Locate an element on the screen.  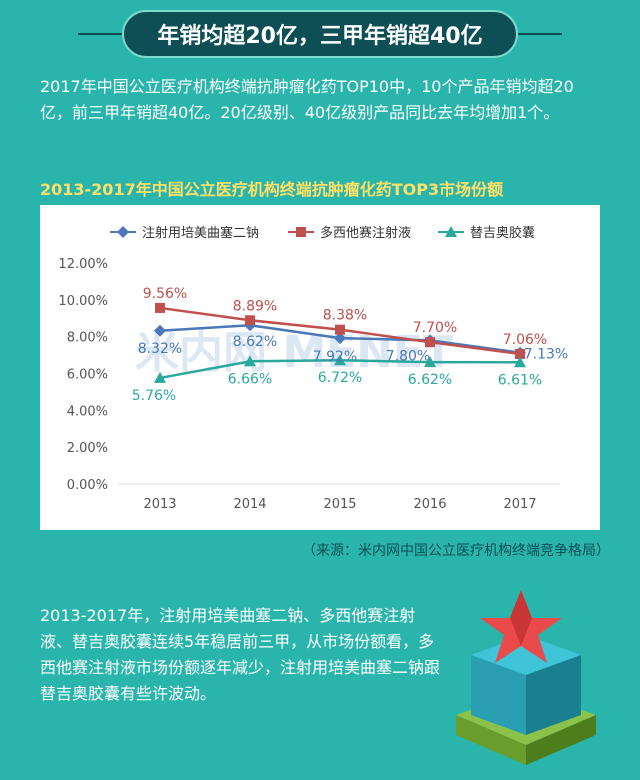
data-label-s2-5: 7.06% is located at coordinates (525, 340).